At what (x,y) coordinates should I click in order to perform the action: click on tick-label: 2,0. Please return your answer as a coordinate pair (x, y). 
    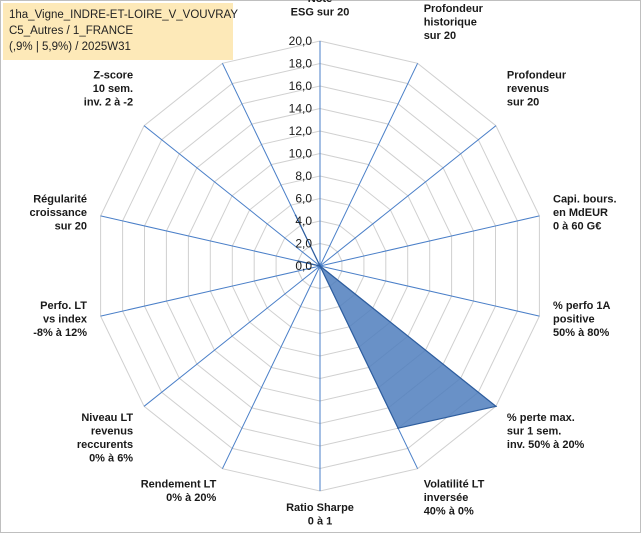
    Looking at the image, I should click on (303, 244).